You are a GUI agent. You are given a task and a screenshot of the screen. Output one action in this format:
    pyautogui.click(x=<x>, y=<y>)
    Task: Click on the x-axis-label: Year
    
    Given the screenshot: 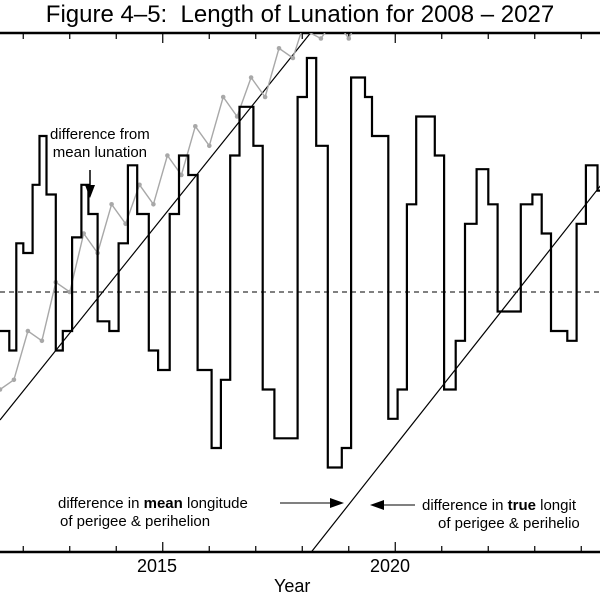 What is the action you would take?
    pyautogui.click(x=292, y=586)
    